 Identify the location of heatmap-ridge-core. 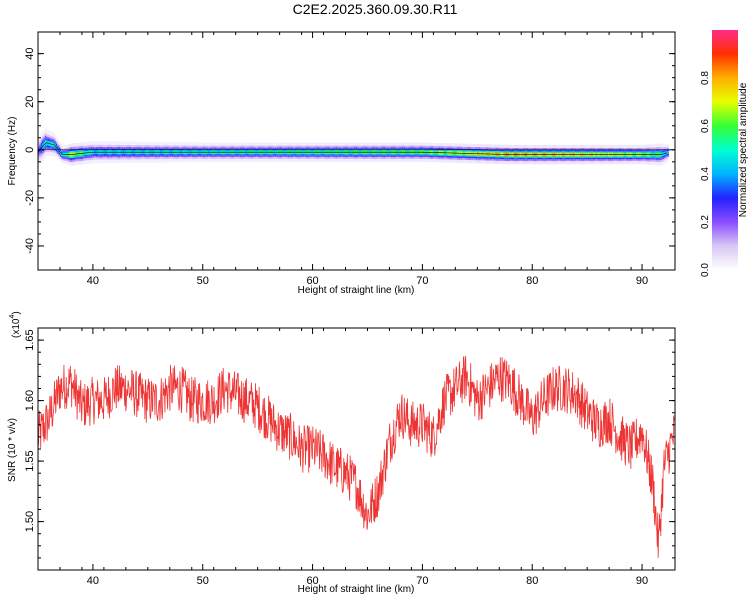
(352, 148).